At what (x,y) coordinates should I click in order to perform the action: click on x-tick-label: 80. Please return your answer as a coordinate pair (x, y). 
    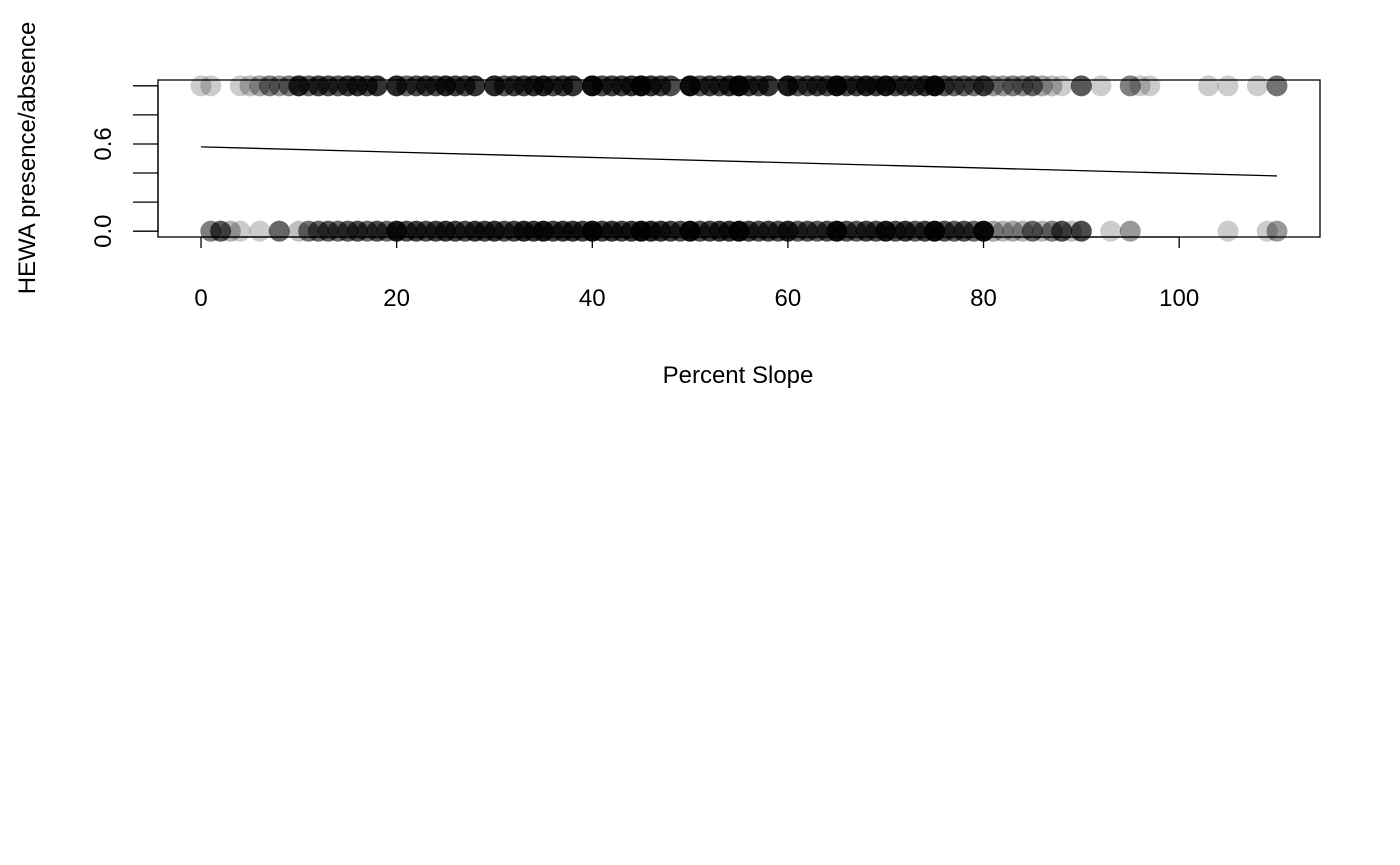
    Looking at the image, I should click on (983, 298).